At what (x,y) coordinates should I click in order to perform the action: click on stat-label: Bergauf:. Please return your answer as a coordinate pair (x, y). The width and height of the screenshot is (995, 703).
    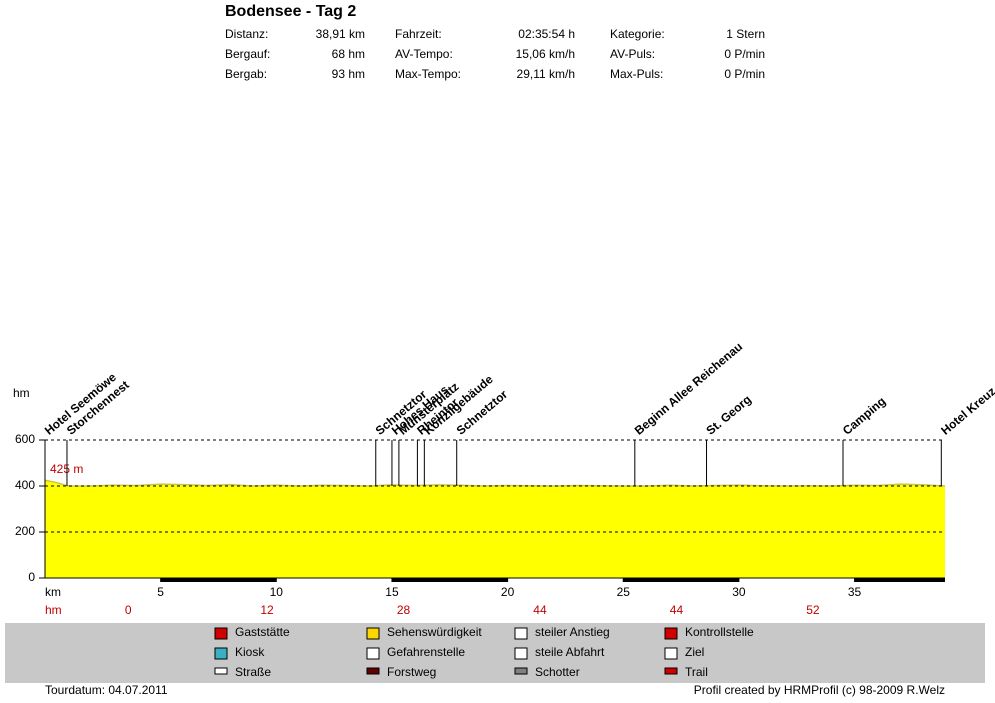
    Looking at the image, I should click on (247, 54).